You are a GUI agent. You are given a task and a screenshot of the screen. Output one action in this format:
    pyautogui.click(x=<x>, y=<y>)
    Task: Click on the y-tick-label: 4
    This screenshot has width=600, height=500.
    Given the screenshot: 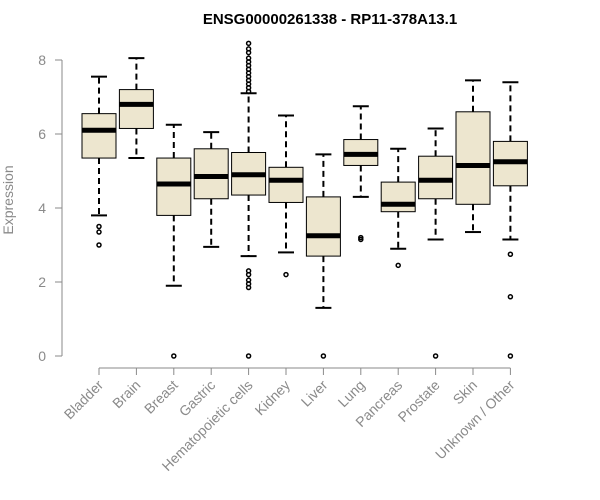 What is the action you would take?
    pyautogui.click(x=42, y=208)
    